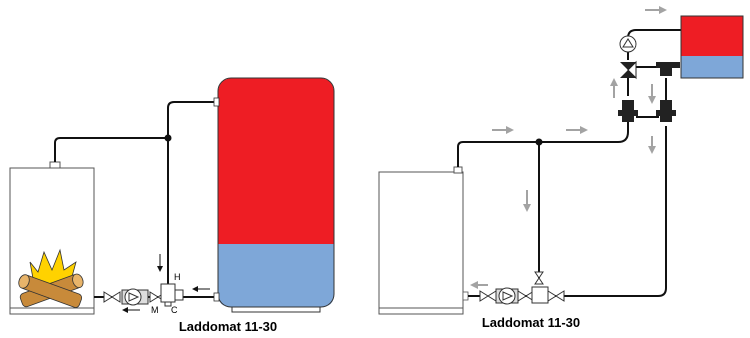 The width and height of the screenshot is (750, 338). What do you see at coordinates (174, 310) in the screenshot?
I see `port-label-c: C` at bounding box center [174, 310].